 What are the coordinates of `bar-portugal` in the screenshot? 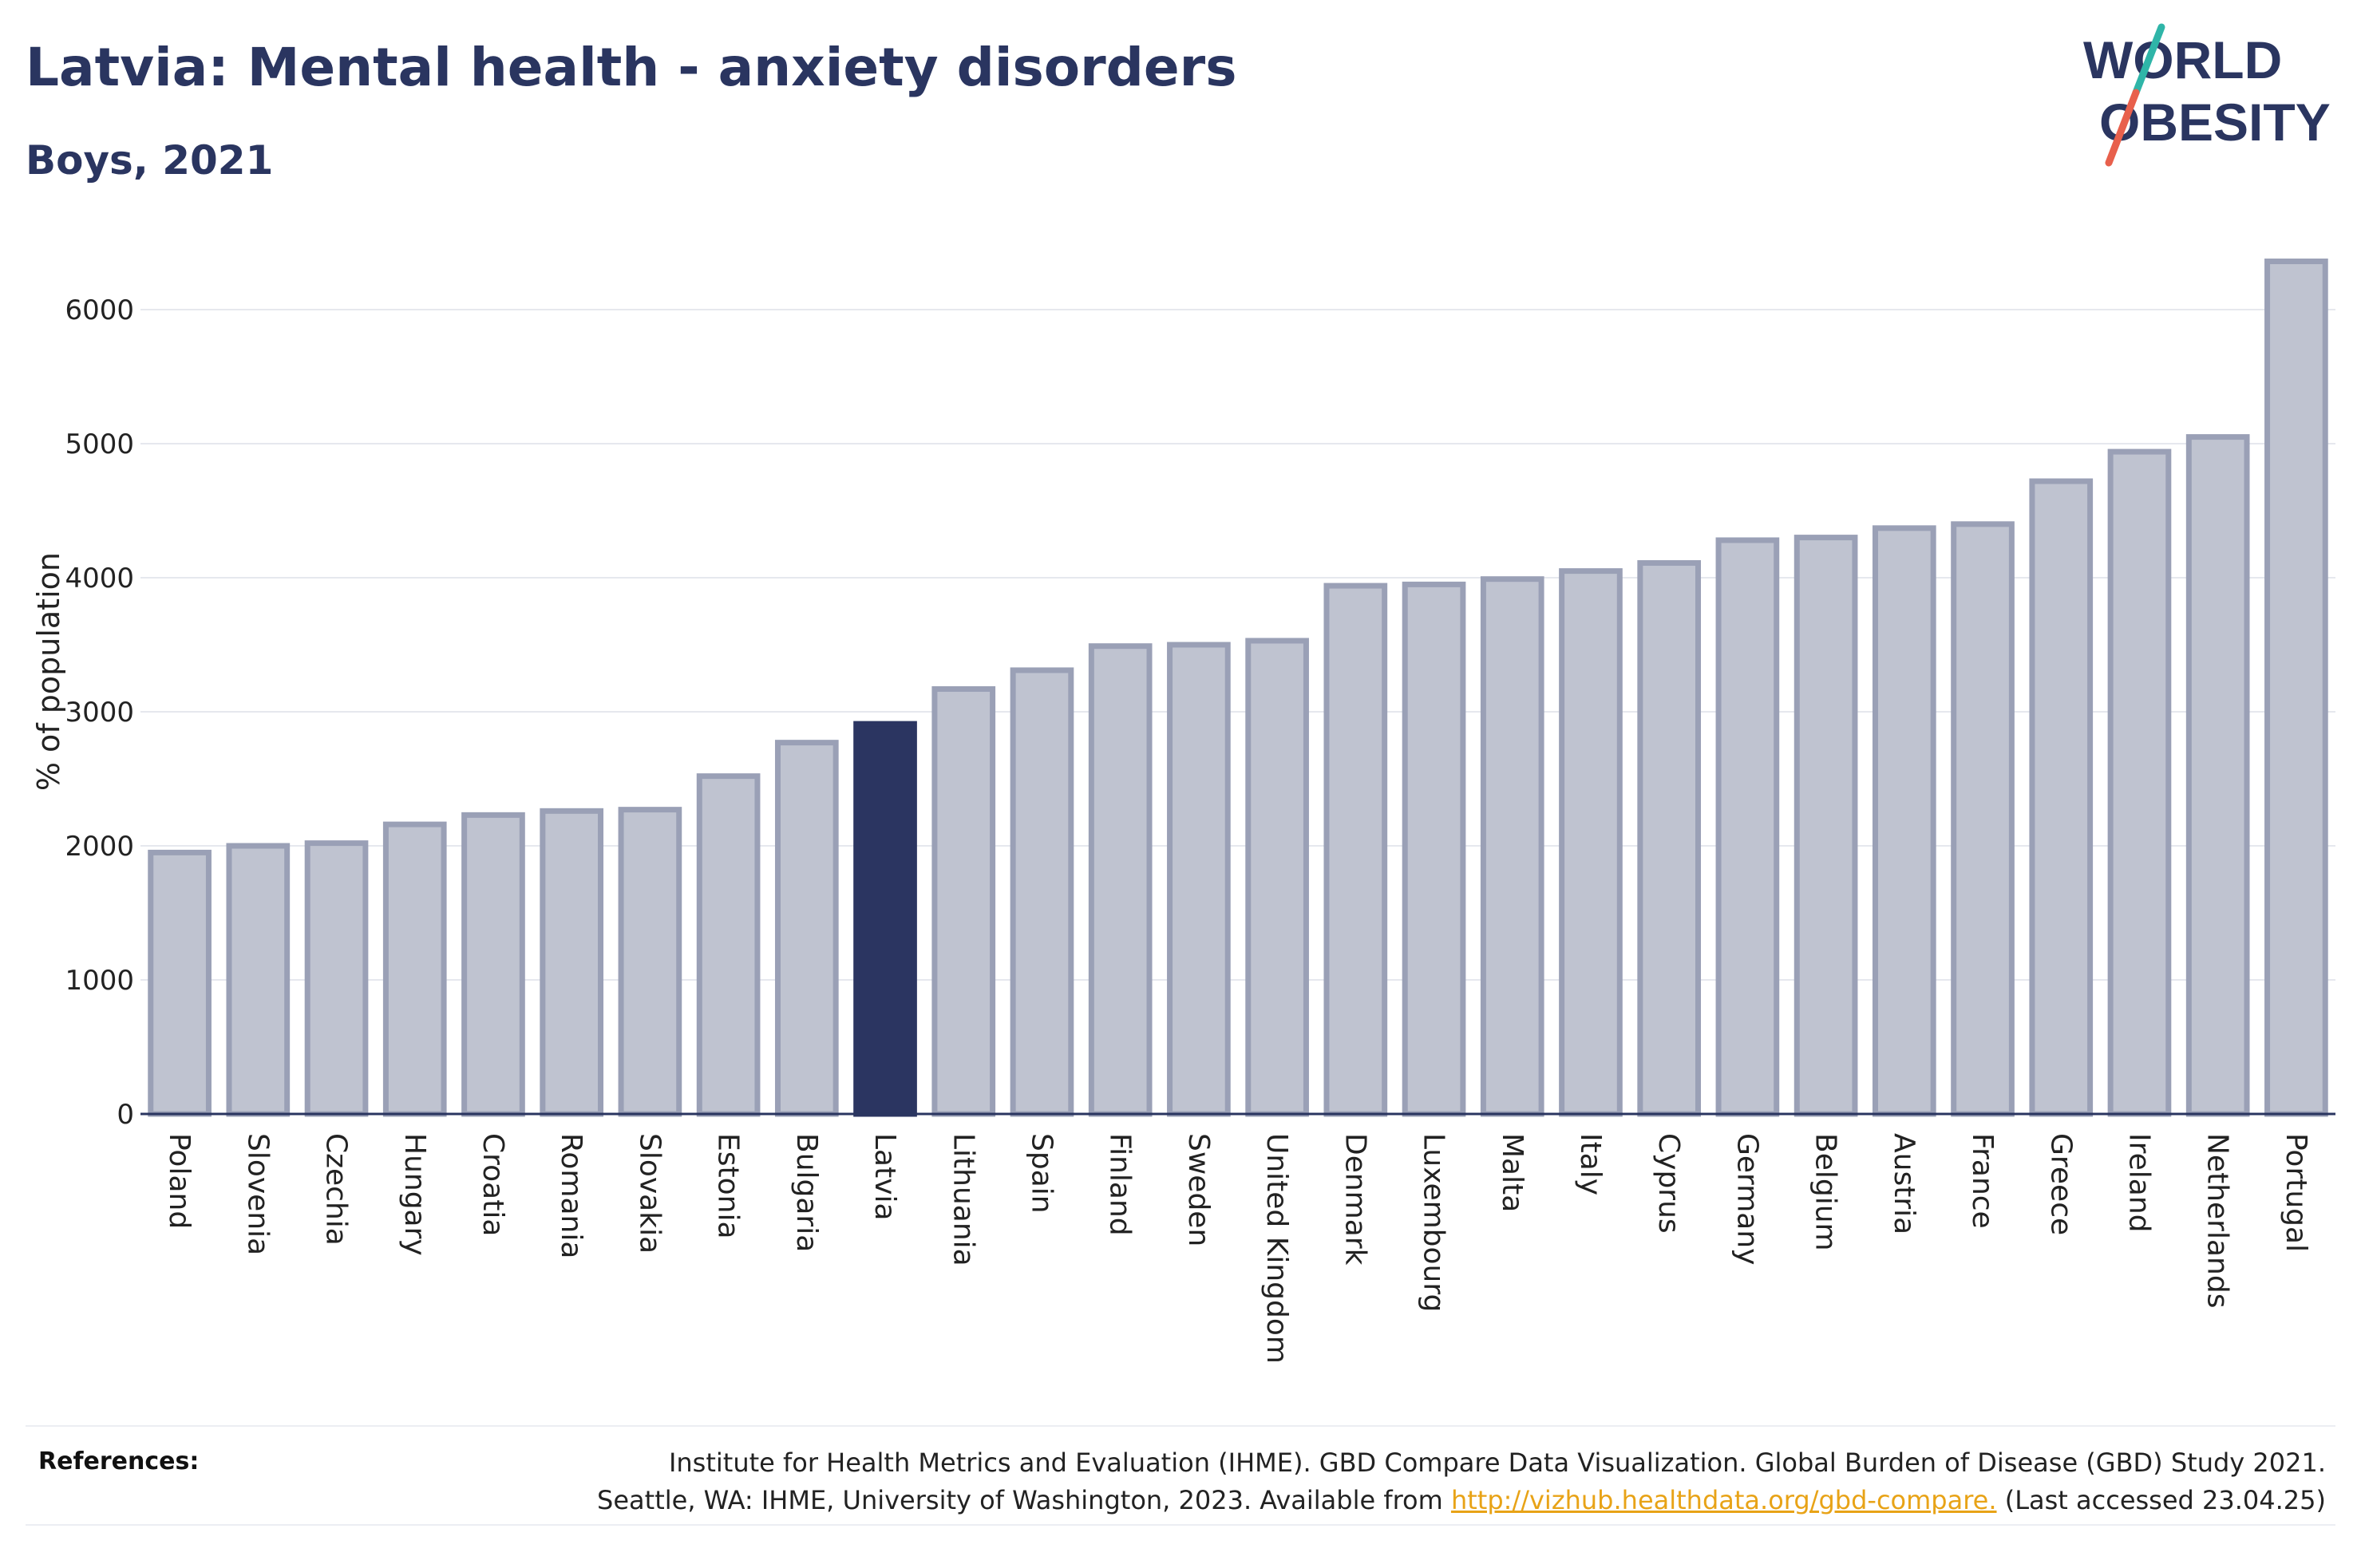 It's located at (2296, 688).